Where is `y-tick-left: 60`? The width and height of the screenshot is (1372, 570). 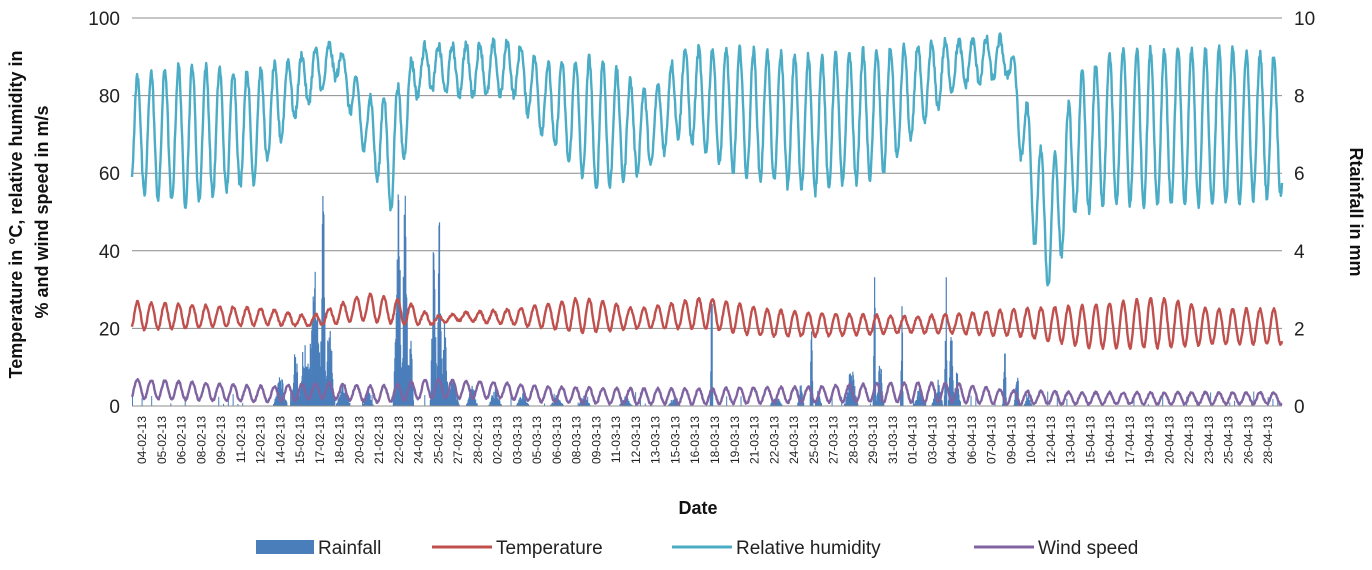
y-tick-left: 60 is located at coordinates (109, 174).